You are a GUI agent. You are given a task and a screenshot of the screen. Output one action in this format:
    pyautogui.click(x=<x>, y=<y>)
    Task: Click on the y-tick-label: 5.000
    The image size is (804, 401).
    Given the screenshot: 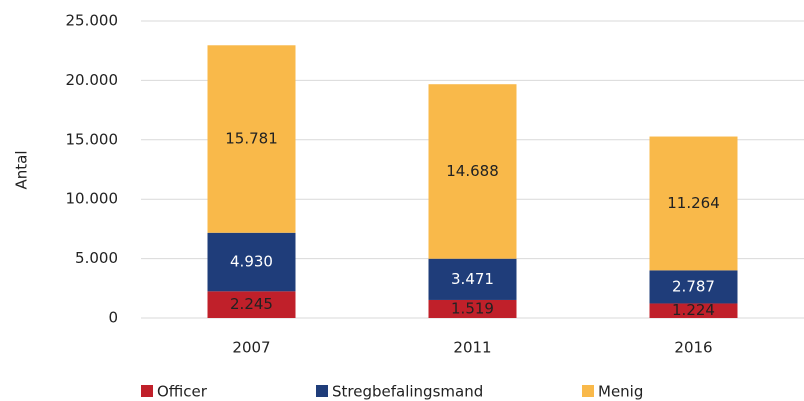 What is the action you would take?
    pyautogui.click(x=96, y=258)
    